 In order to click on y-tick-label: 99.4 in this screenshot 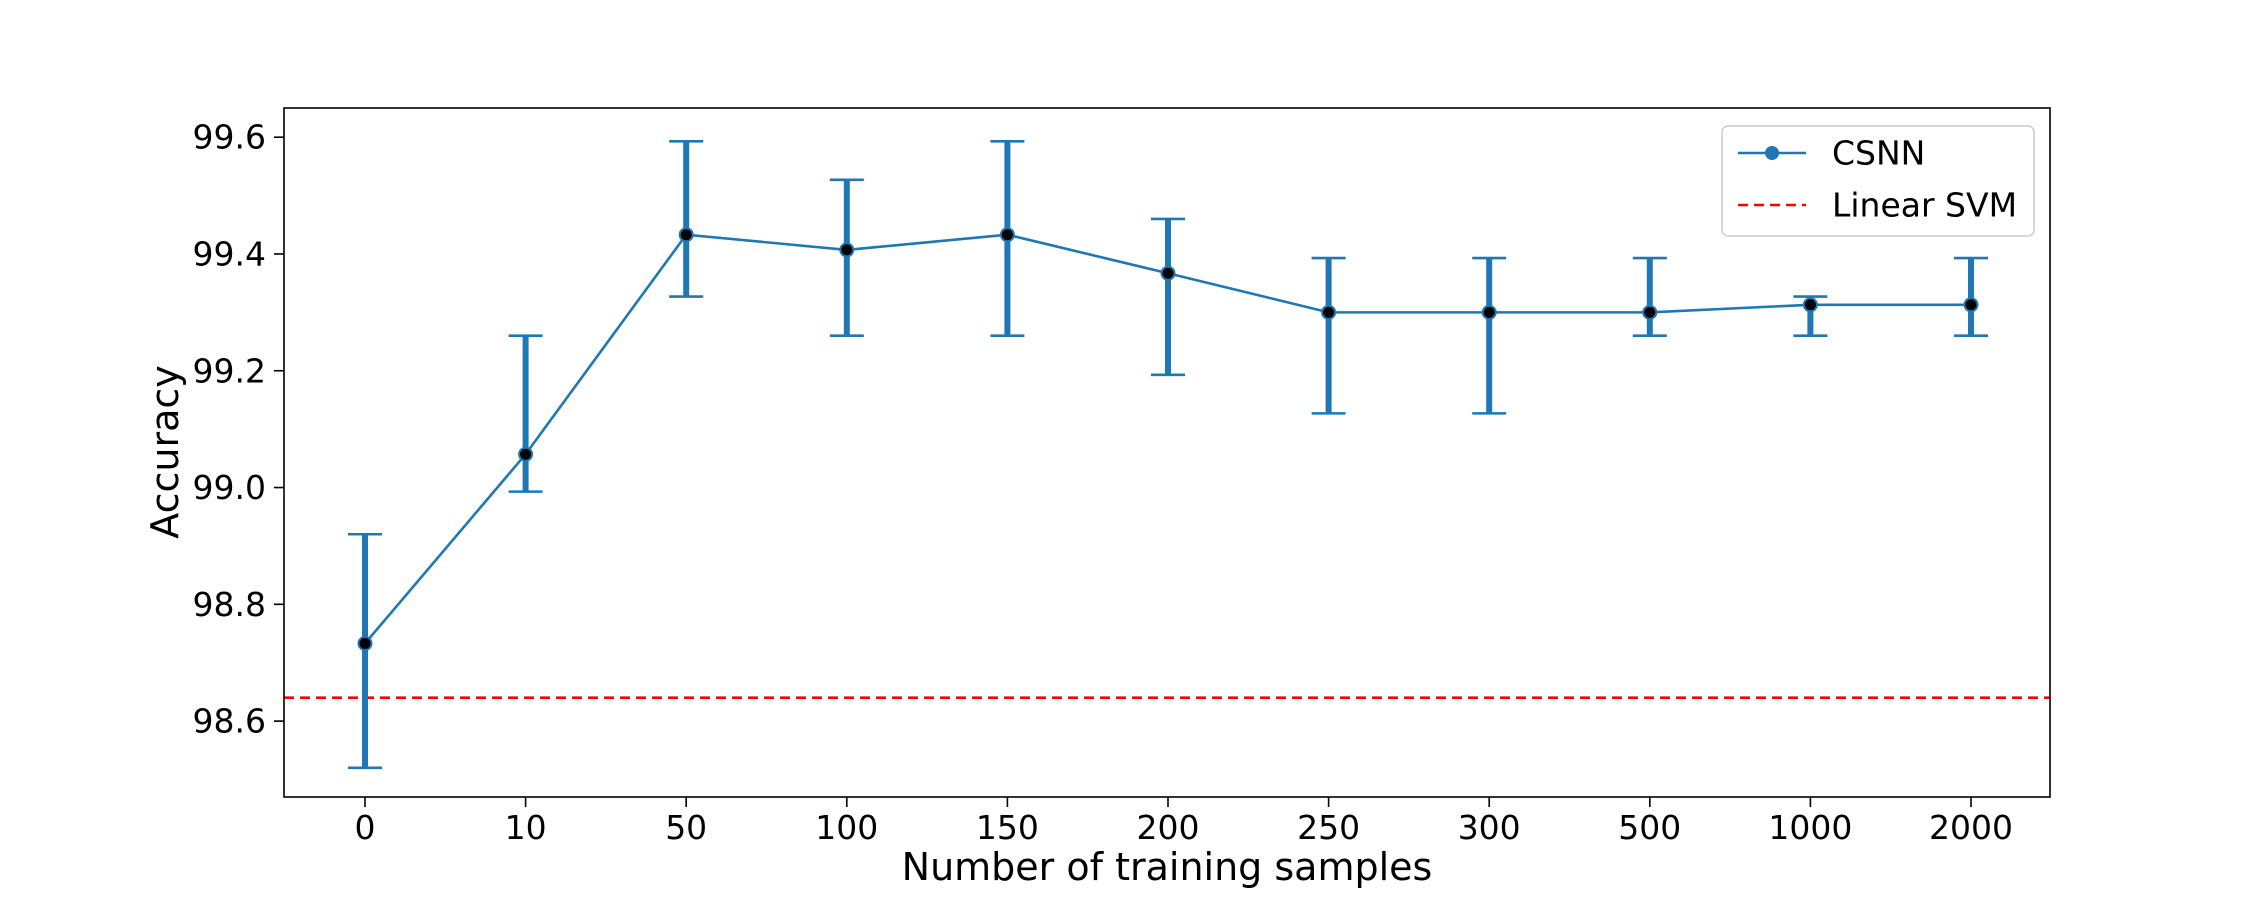, I will do `click(229, 253)`.